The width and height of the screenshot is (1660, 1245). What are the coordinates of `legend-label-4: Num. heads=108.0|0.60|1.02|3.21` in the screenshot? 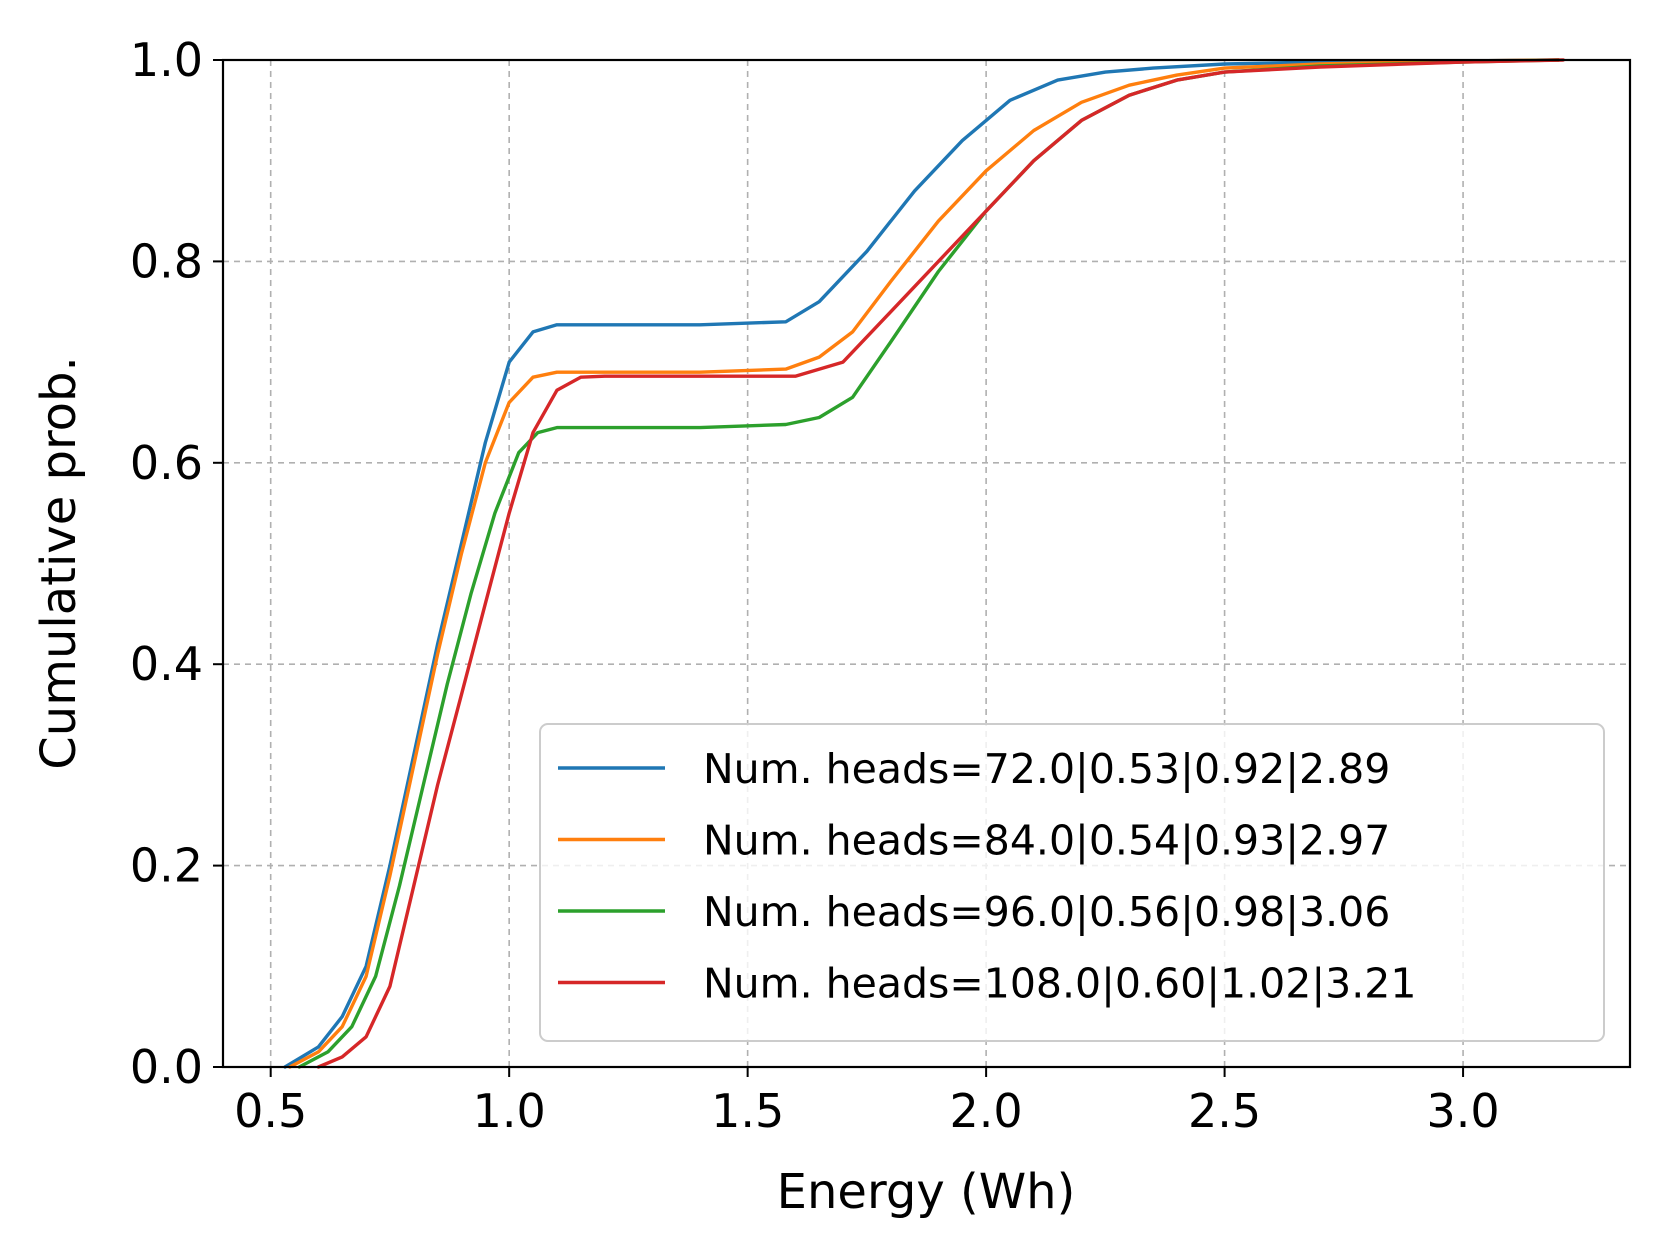 It's located at (1059, 984).